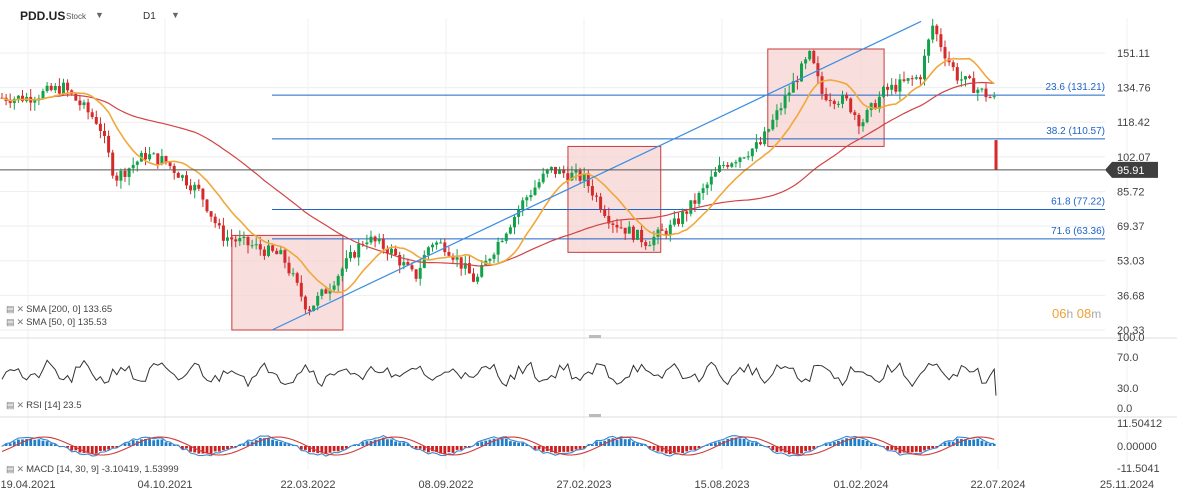  What do you see at coordinates (307, 485) in the screenshot?
I see `date-tick: 22.03.2022` at bounding box center [307, 485].